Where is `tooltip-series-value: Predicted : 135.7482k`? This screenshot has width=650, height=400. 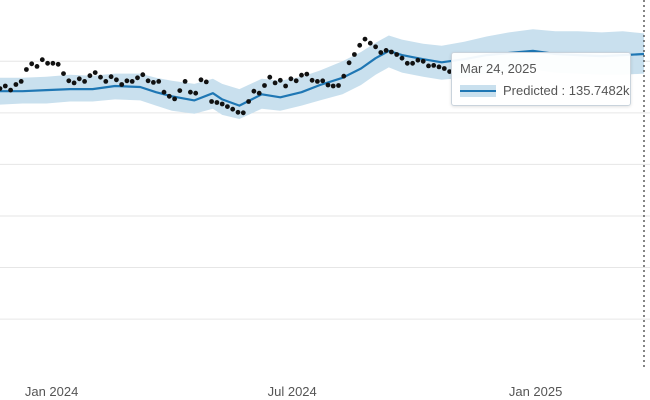 tooltip-series-value: Predicted : 135.7482k is located at coordinates (566, 90).